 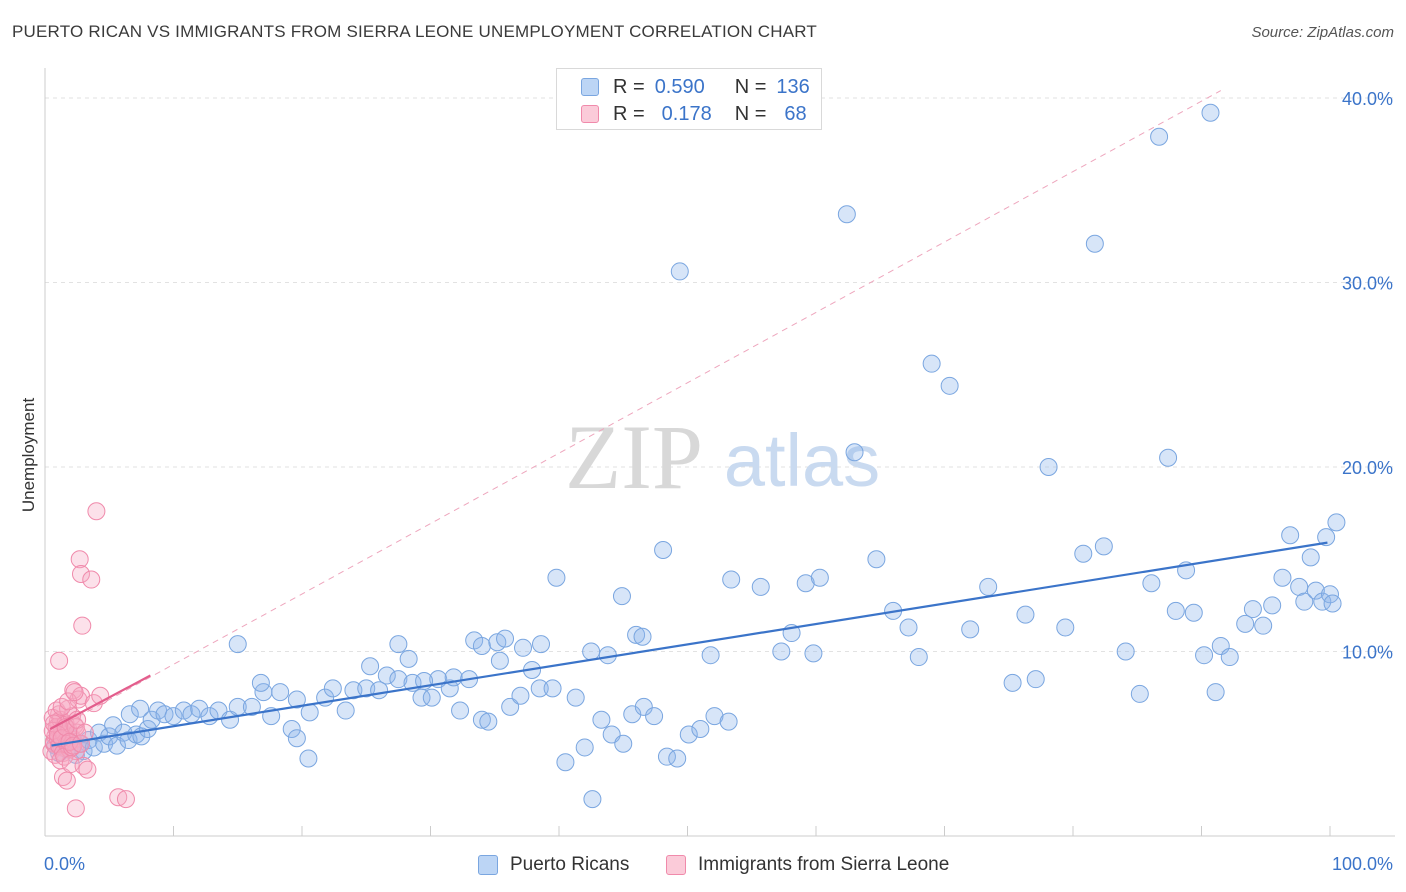 What do you see at coordinates (634, 457) in the screenshot?
I see `watermark-zip: ZIP` at bounding box center [634, 457].